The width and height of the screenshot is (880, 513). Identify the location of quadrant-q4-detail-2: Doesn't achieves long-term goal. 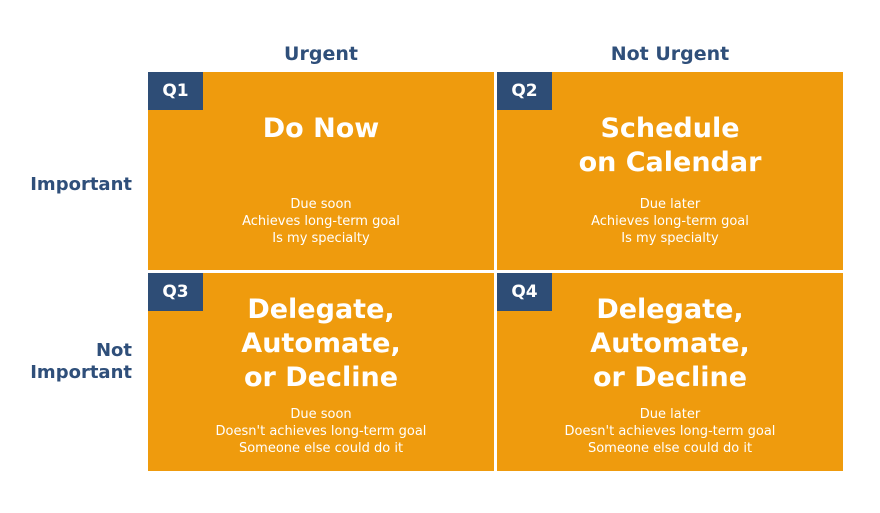
(670, 431).